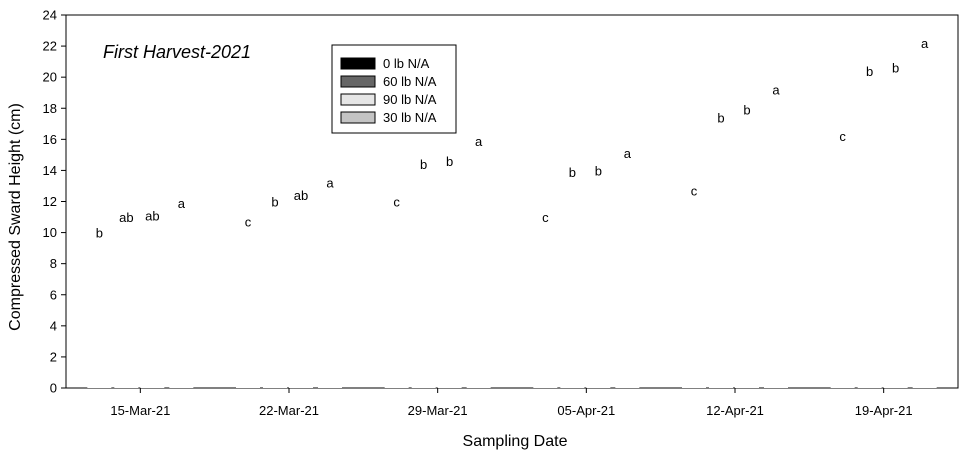 The height and width of the screenshot is (454, 974). What do you see at coordinates (50, 170) in the screenshot?
I see `y-tick-label: 14` at bounding box center [50, 170].